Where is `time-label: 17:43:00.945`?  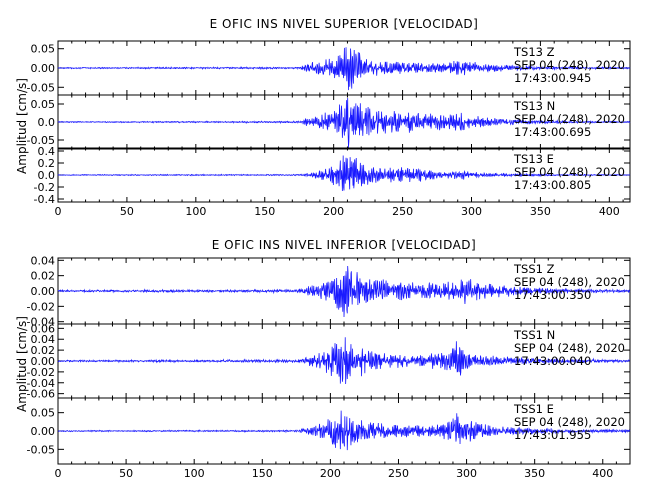
time-label: 17:43:00.945 is located at coordinates (552, 78).